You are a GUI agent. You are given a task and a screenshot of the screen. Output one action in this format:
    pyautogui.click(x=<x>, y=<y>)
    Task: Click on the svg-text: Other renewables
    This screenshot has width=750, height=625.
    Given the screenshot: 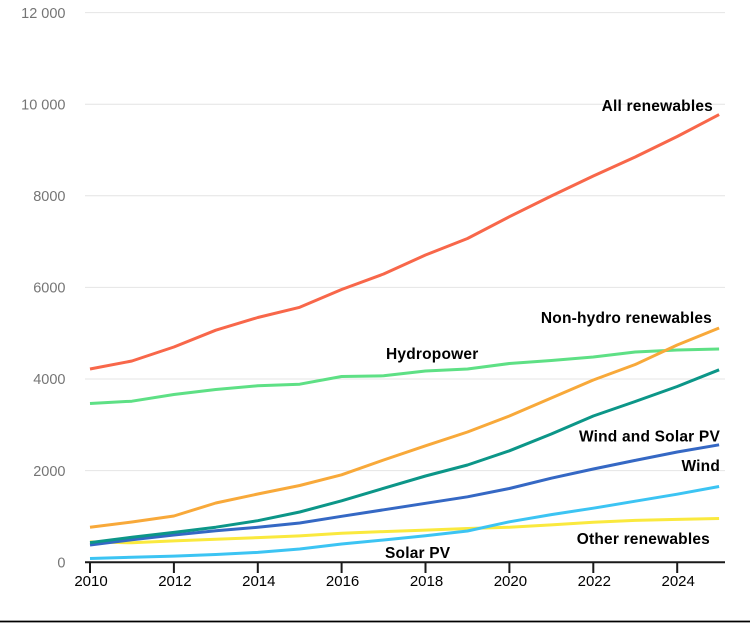 What is the action you would take?
    pyautogui.click(x=643, y=539)
    